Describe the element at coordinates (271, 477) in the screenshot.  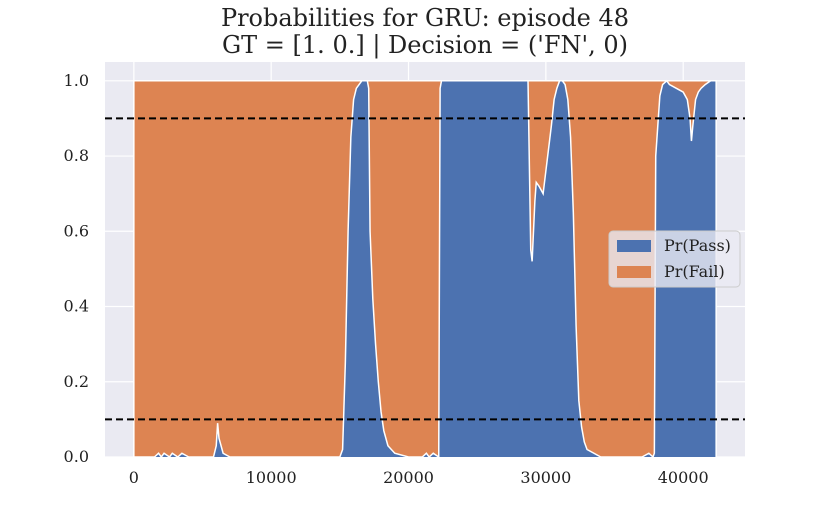
I see `x-tick-label: 10000` at that location.